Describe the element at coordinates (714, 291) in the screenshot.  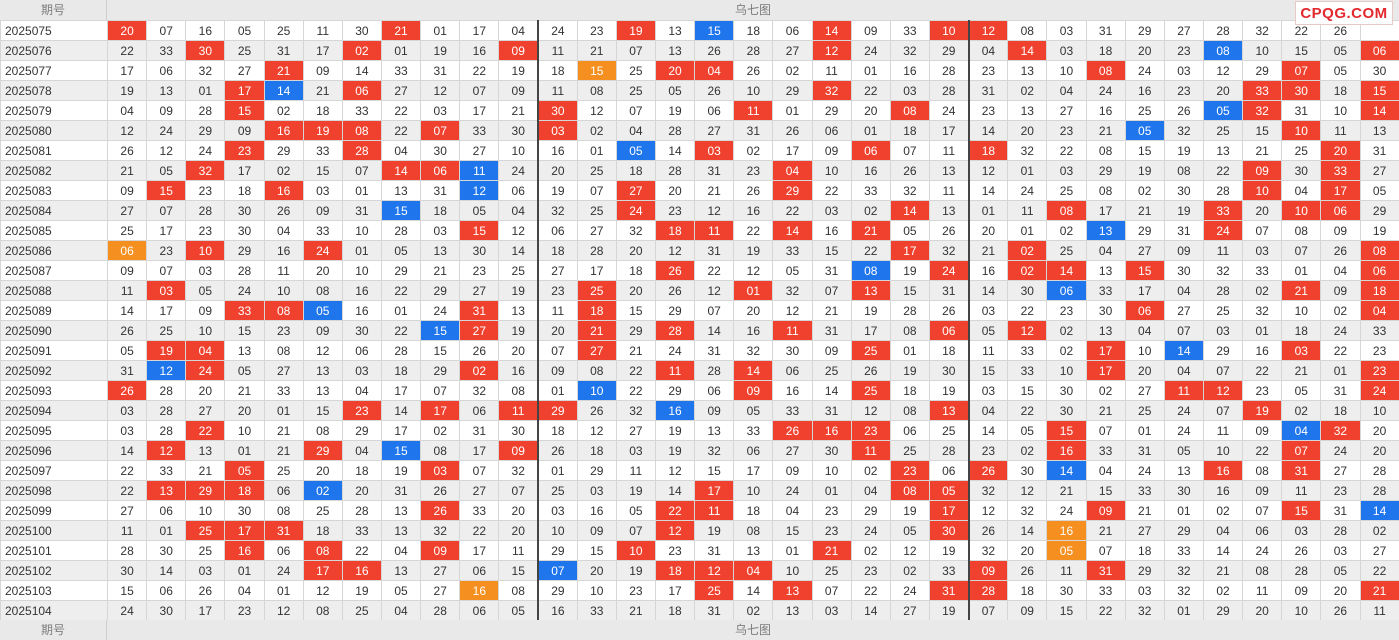
I see `number-cell: 12` at that location.